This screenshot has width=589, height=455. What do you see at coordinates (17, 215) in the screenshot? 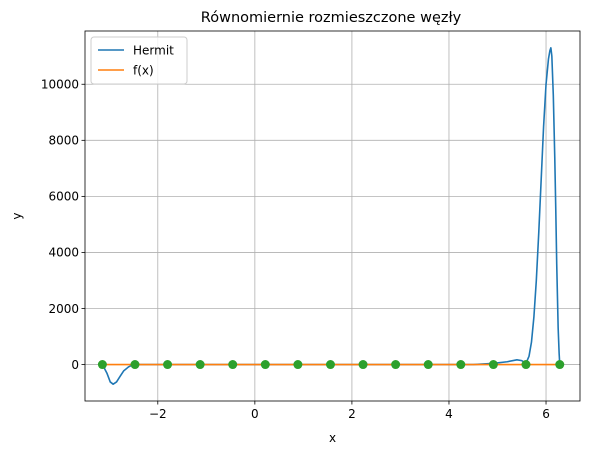
I see `y-axis-label: y` at bounding box center [17, 215].